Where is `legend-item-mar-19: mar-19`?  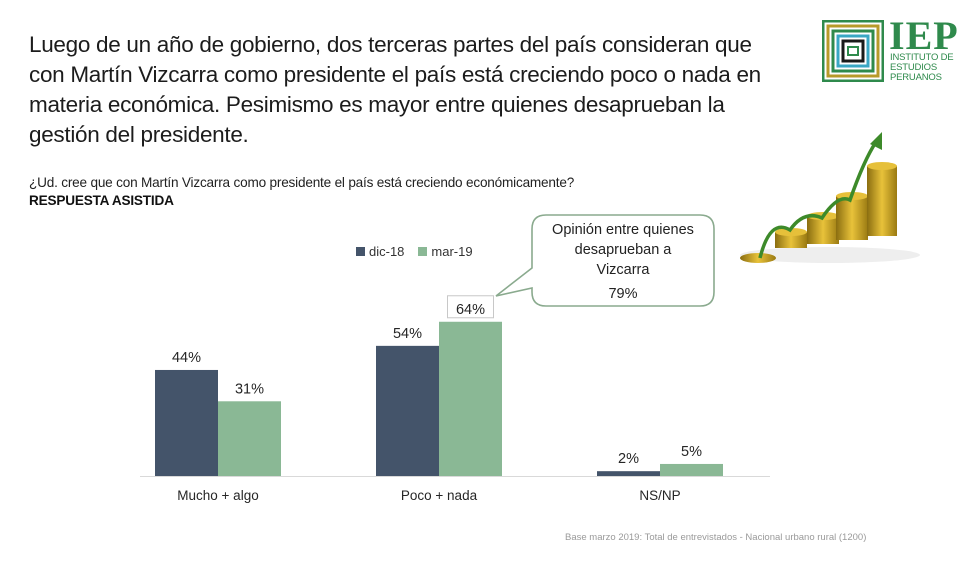 legend-item-mar-19: mar-19 is located at coordinates (445, 251).